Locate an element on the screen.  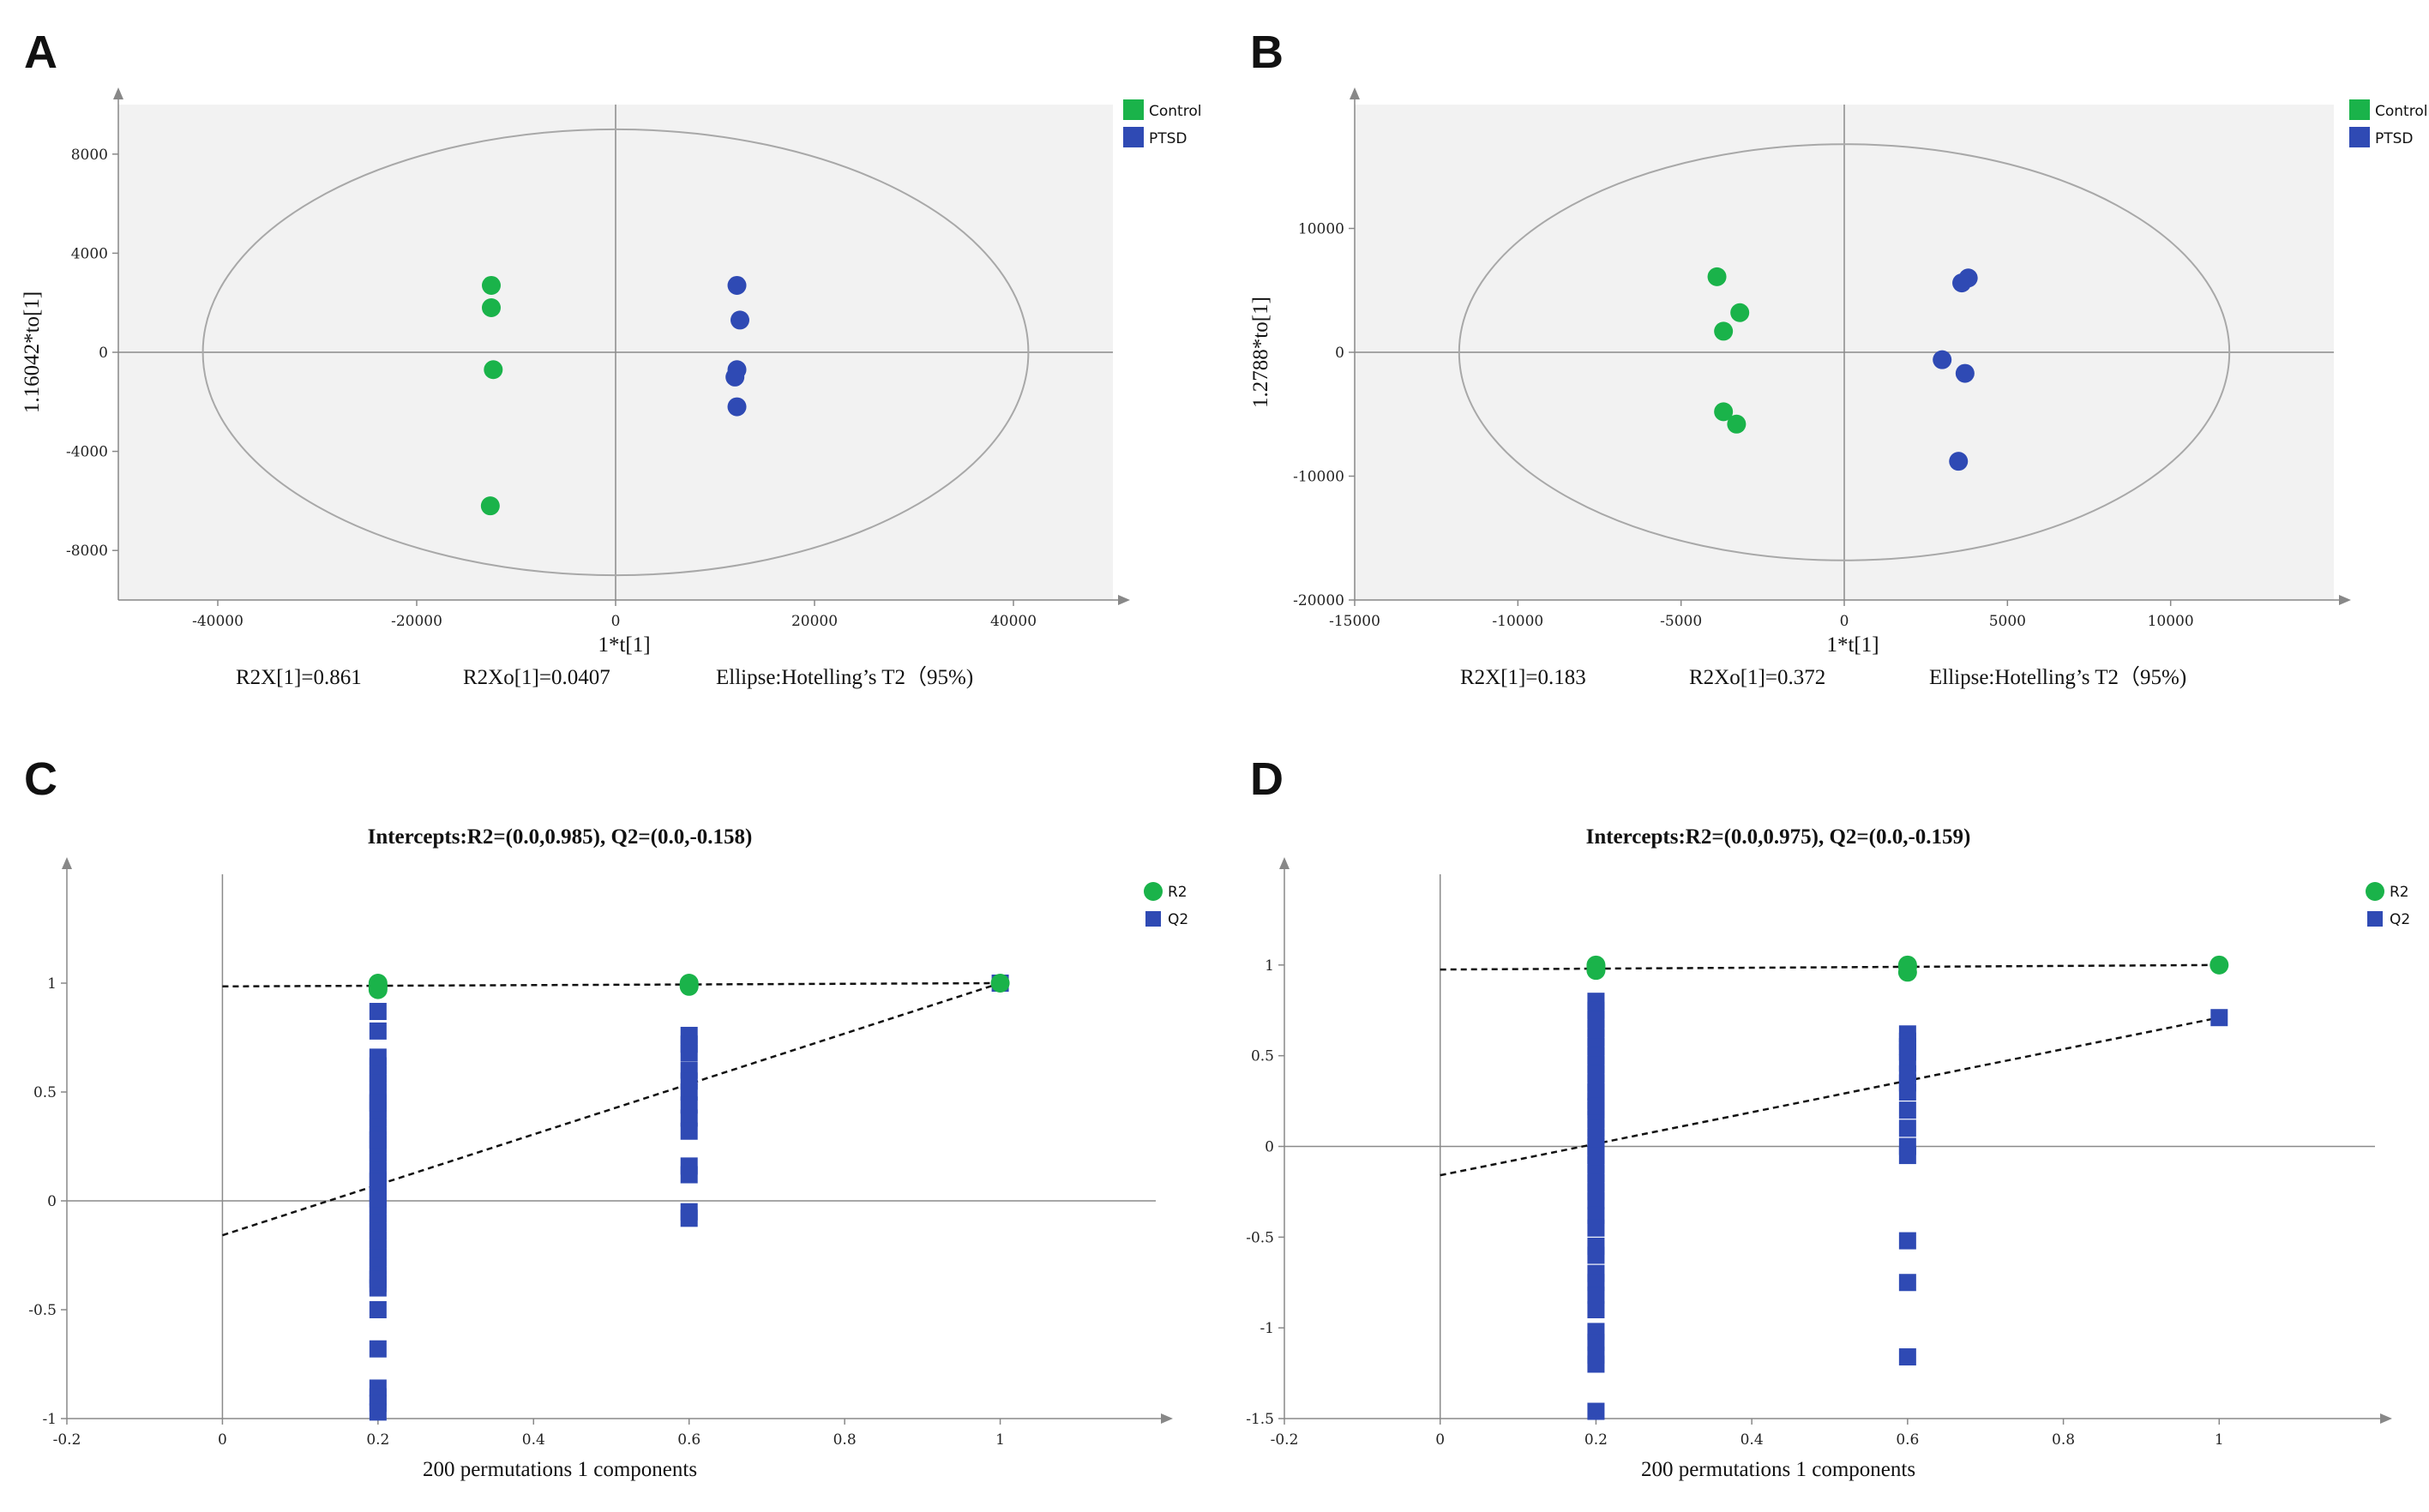
x-tick-label: 5000 is located at coordinates (2008, 621).